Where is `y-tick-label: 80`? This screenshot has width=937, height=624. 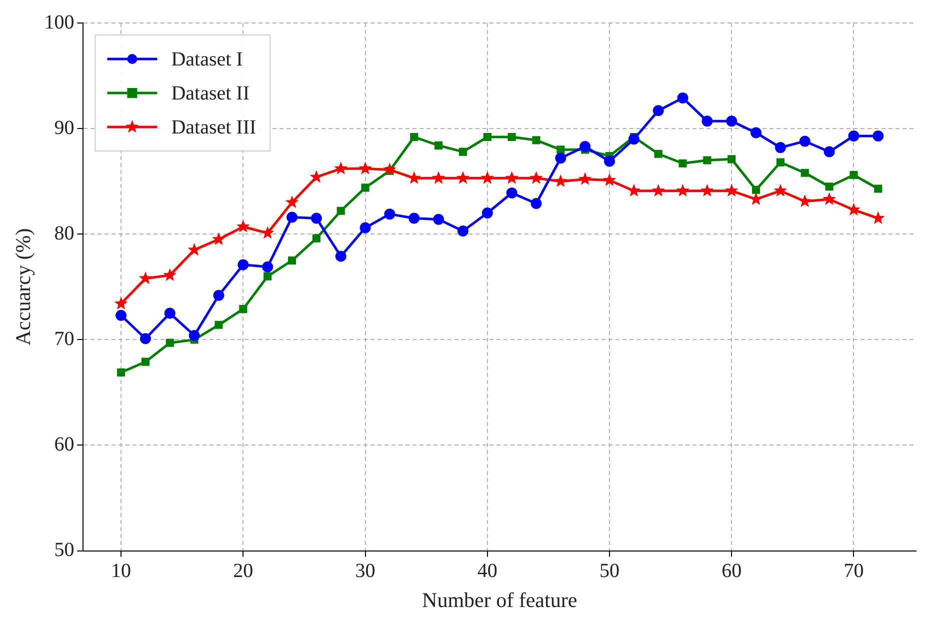 y-tick-label: 80 is located at coordinates (64, 233).